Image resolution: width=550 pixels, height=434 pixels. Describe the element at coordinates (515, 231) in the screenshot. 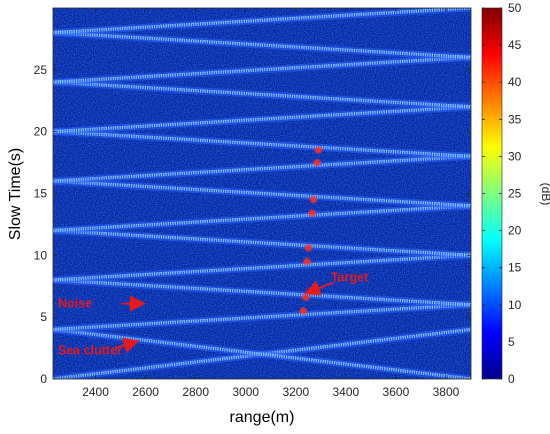

I see `colorbar-tick-label: 20` at that location.